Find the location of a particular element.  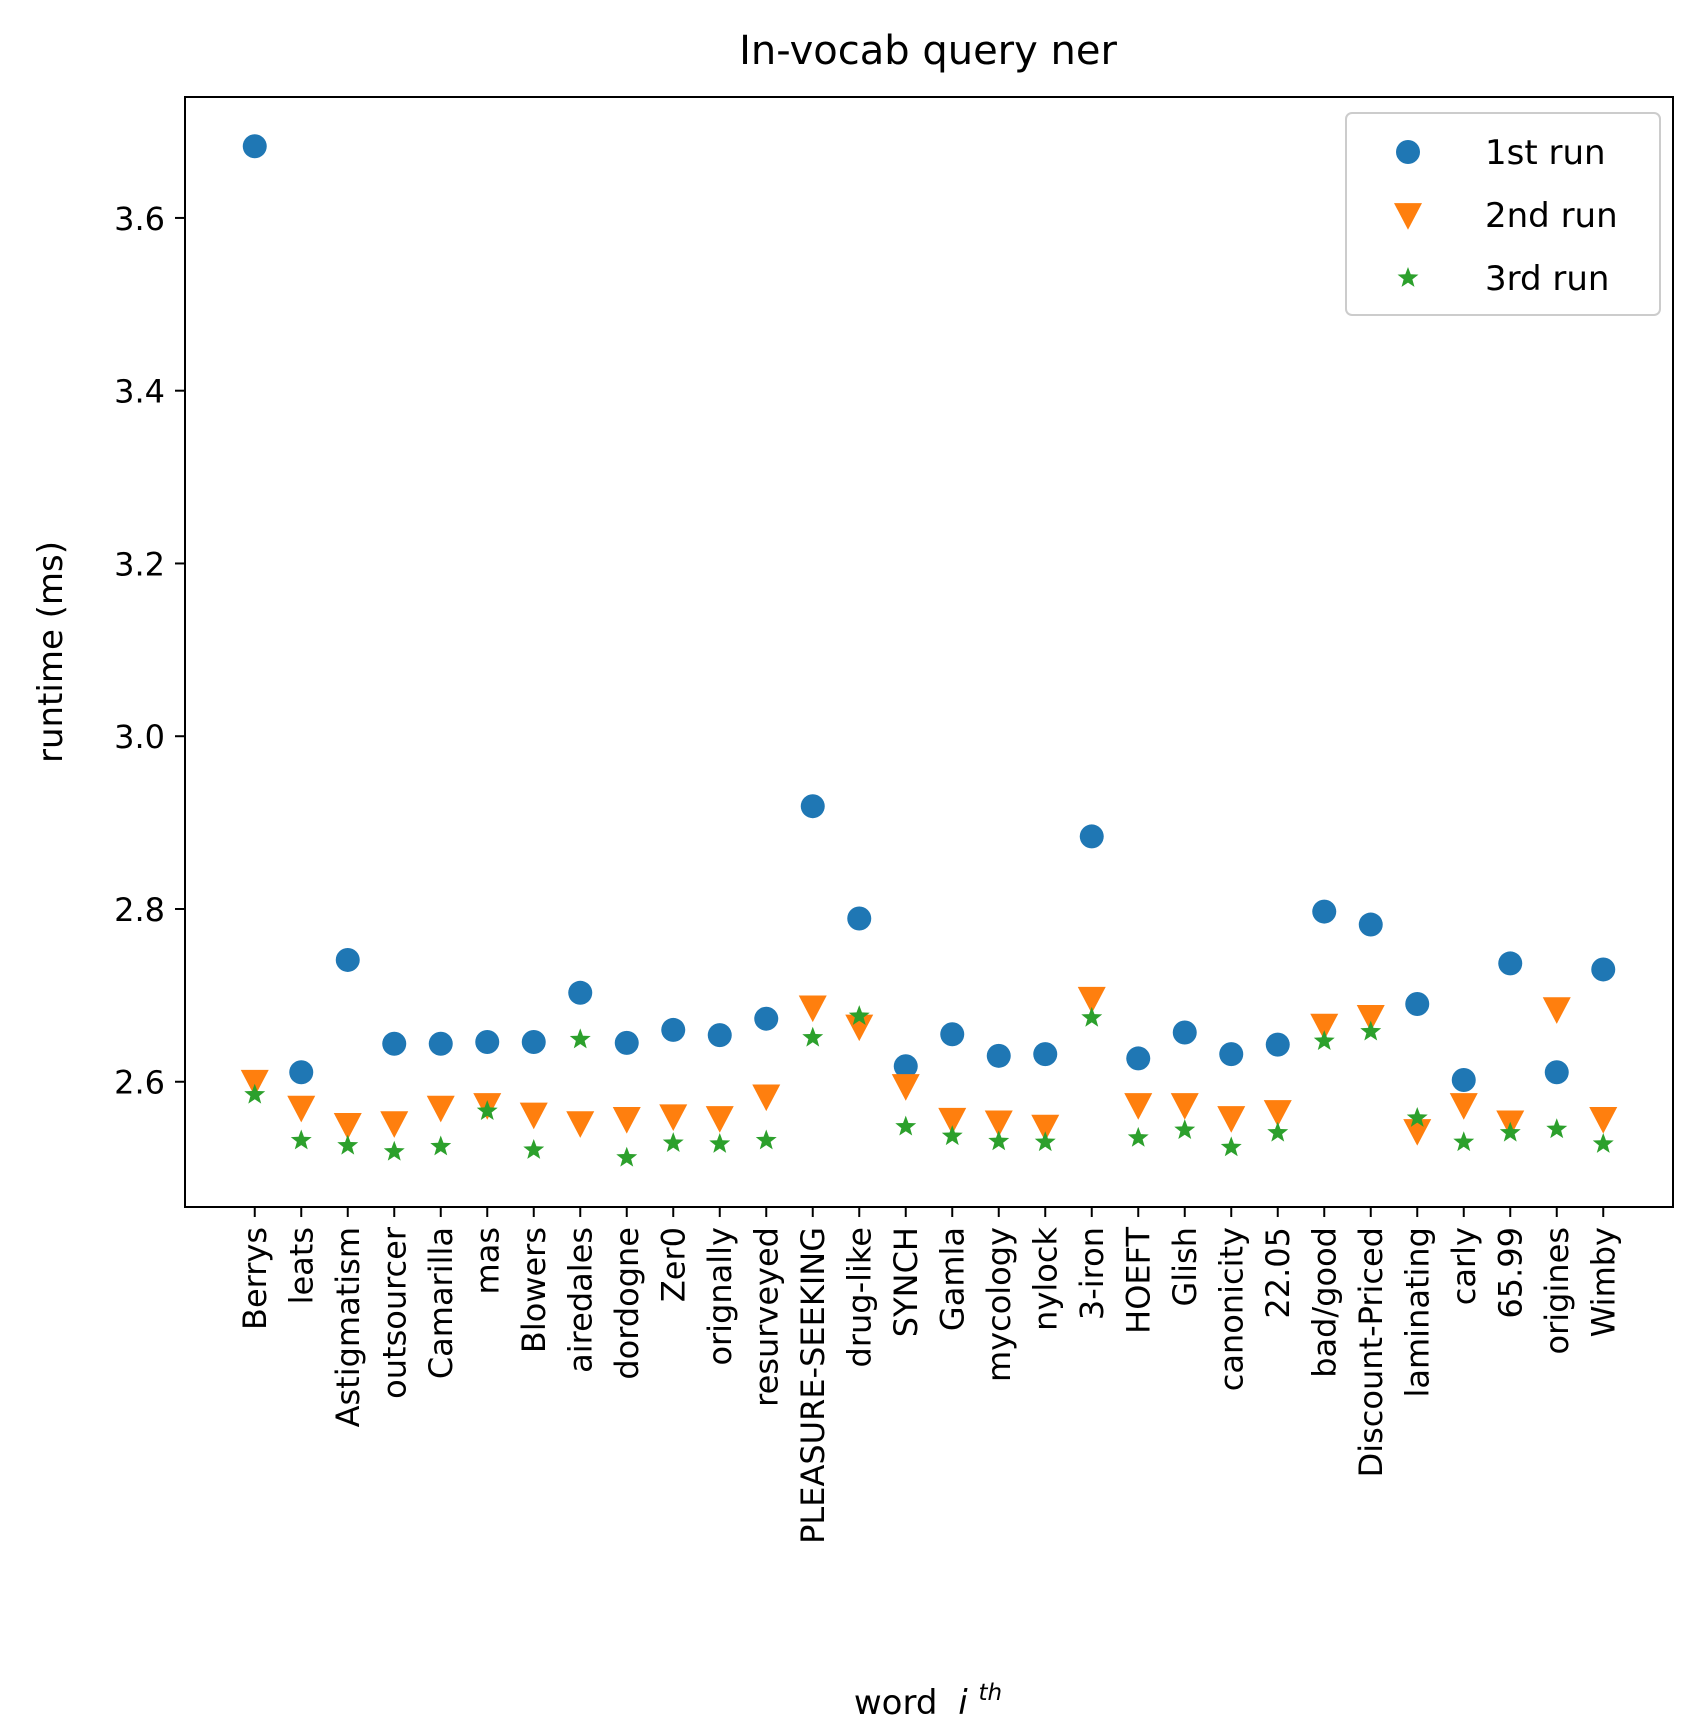

x-tick-label: drug-like is located at coordinates (859, 1297).